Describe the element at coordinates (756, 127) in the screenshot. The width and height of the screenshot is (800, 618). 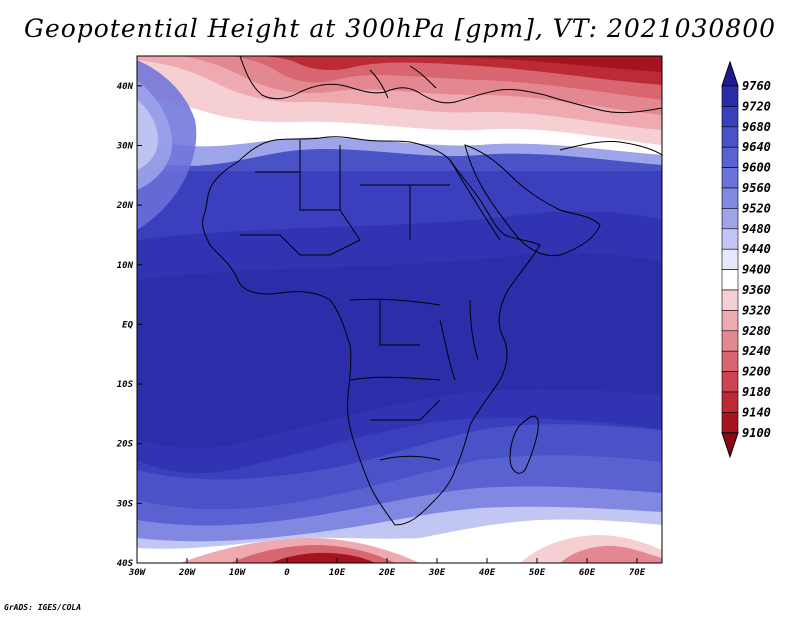
I see `colorbar-level-label: 9680` at that location.